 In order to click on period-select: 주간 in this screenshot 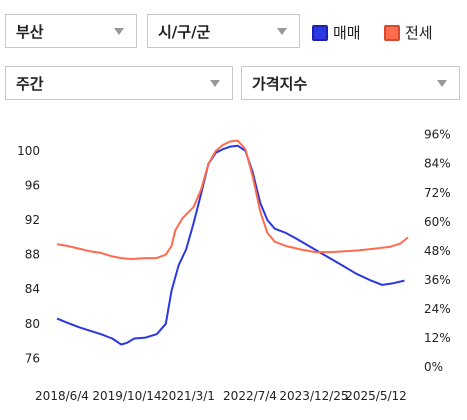, I will do `click(119, 83)`.